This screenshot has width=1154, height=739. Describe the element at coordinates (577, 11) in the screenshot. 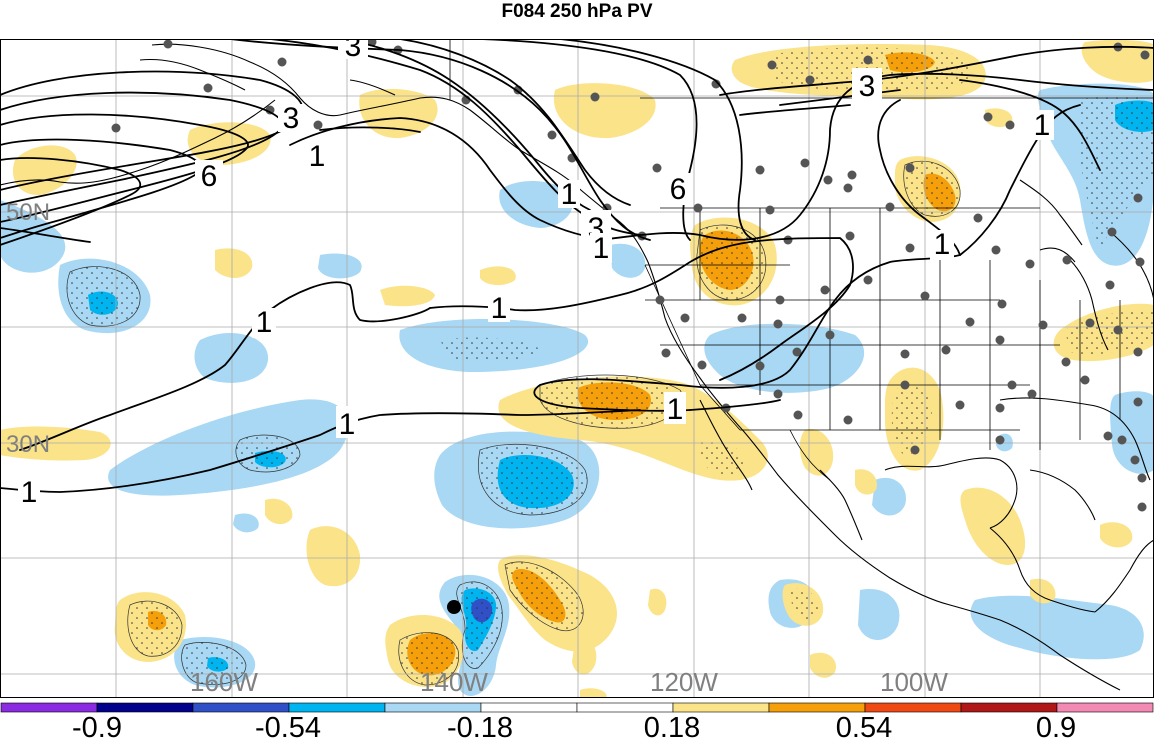

I see `chart-title: F084 250 hPa PV` at that location.